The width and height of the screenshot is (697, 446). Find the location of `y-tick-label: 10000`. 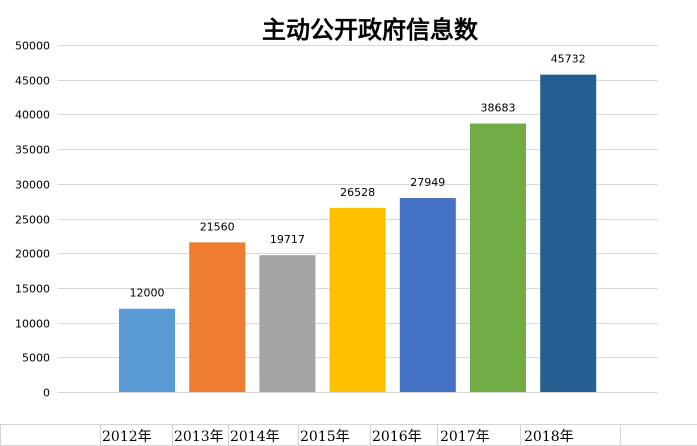

y-tick-label: 10000 is located at coordinates (32, 324).